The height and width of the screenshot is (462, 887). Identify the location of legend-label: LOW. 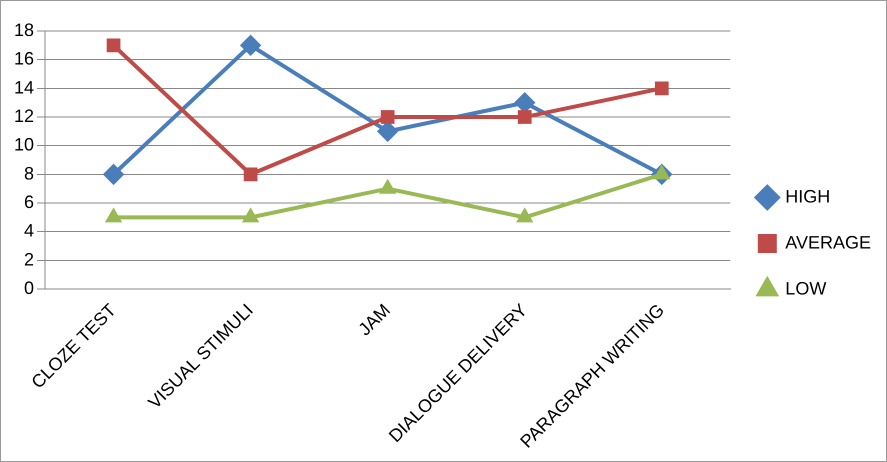
(805, 288).